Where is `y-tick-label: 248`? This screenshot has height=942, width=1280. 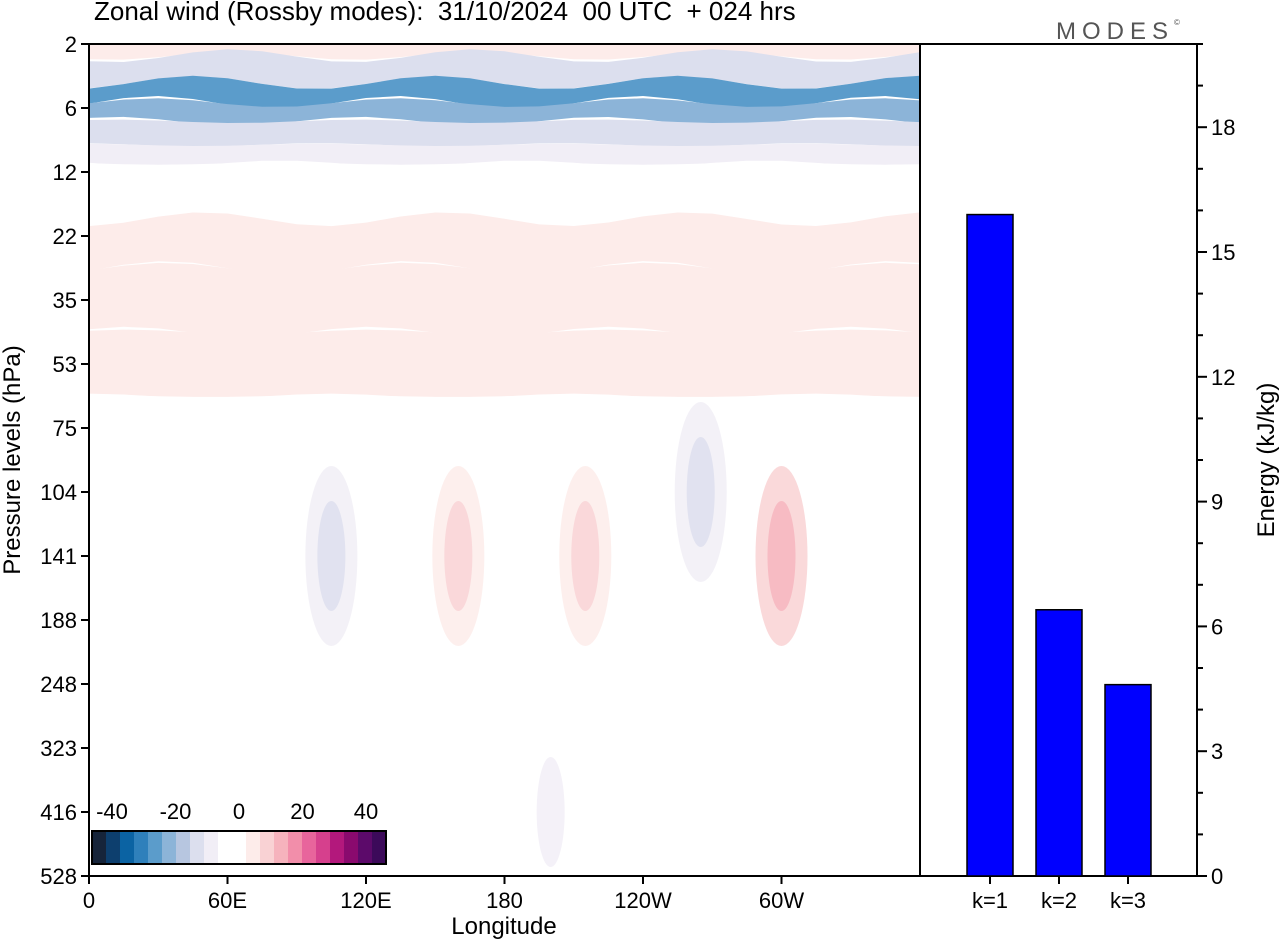 y-tick-label: 248 is located at coordinates (58, 684).